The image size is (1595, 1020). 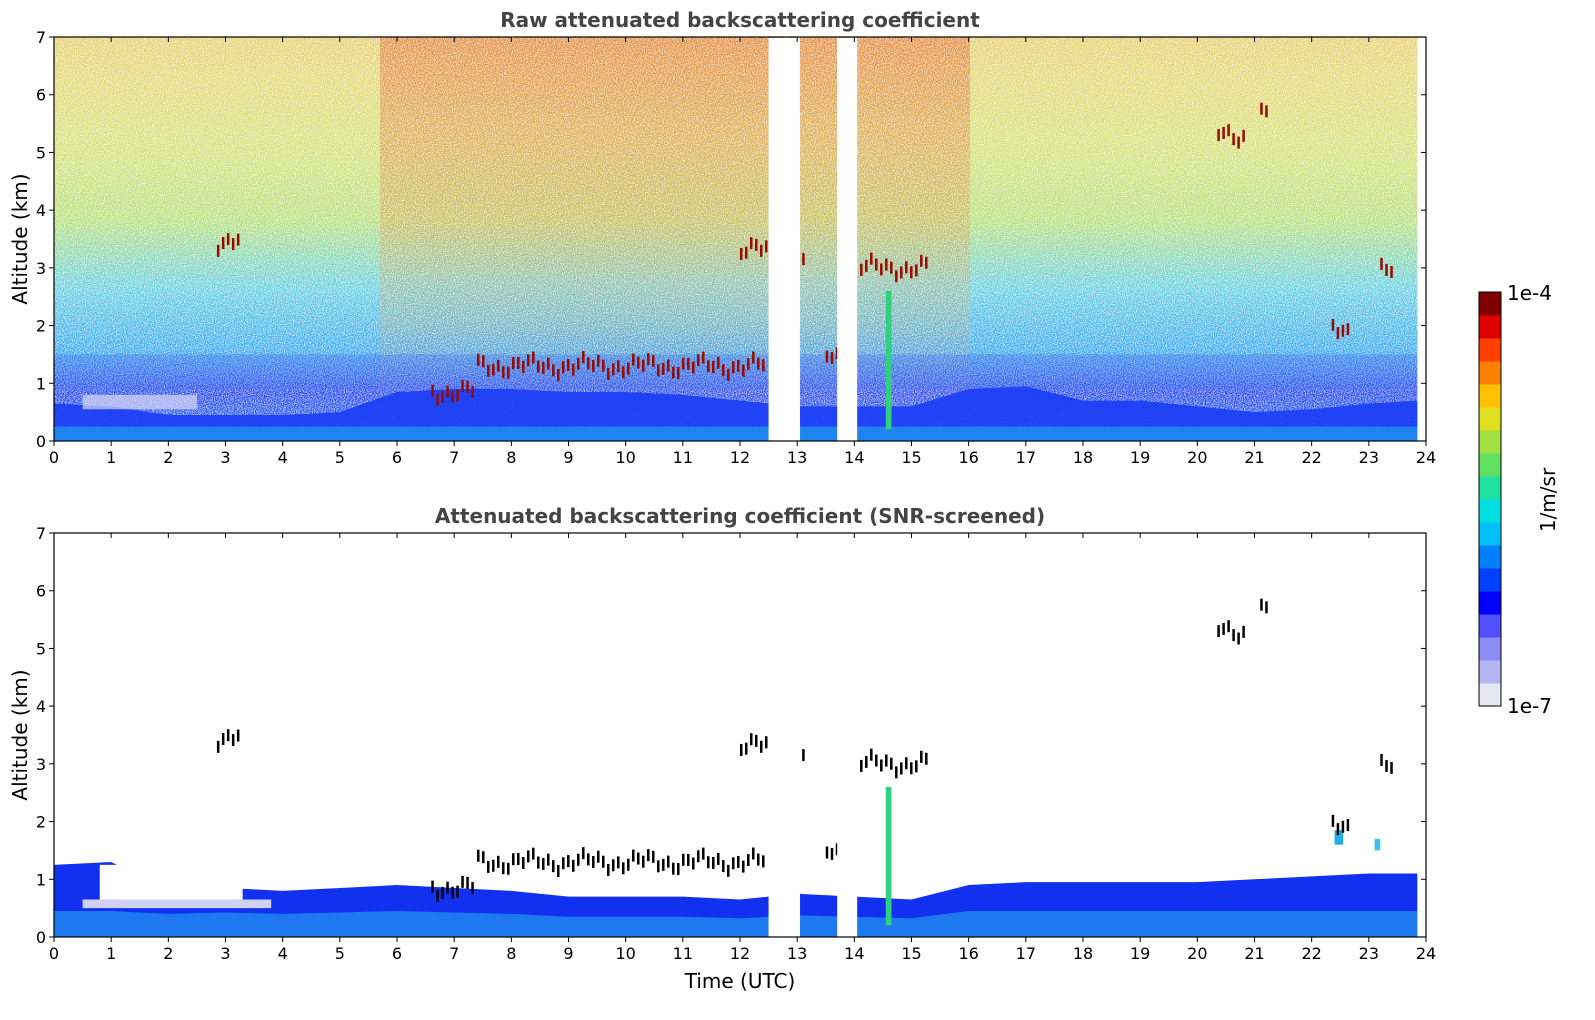 What do you see at coordinates (41, 591) in the screenshot?
I see `y-tick-label: 6` at bounding box center [41, 591].